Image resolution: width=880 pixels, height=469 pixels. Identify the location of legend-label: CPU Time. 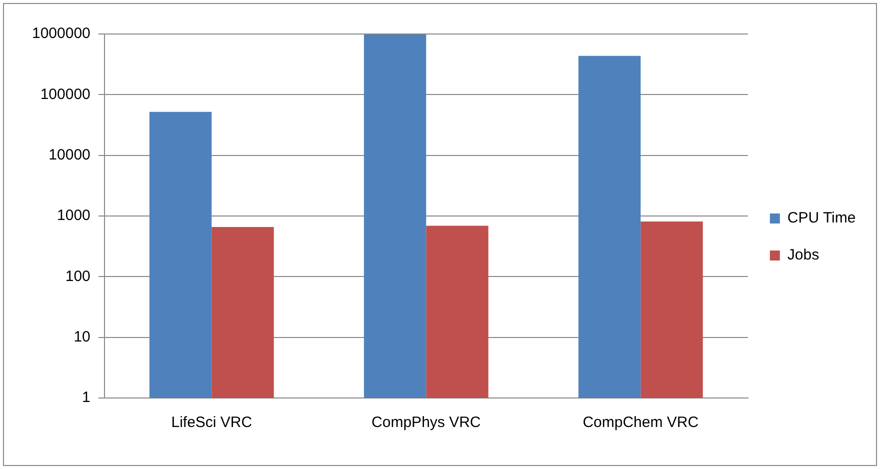
(821, 218).